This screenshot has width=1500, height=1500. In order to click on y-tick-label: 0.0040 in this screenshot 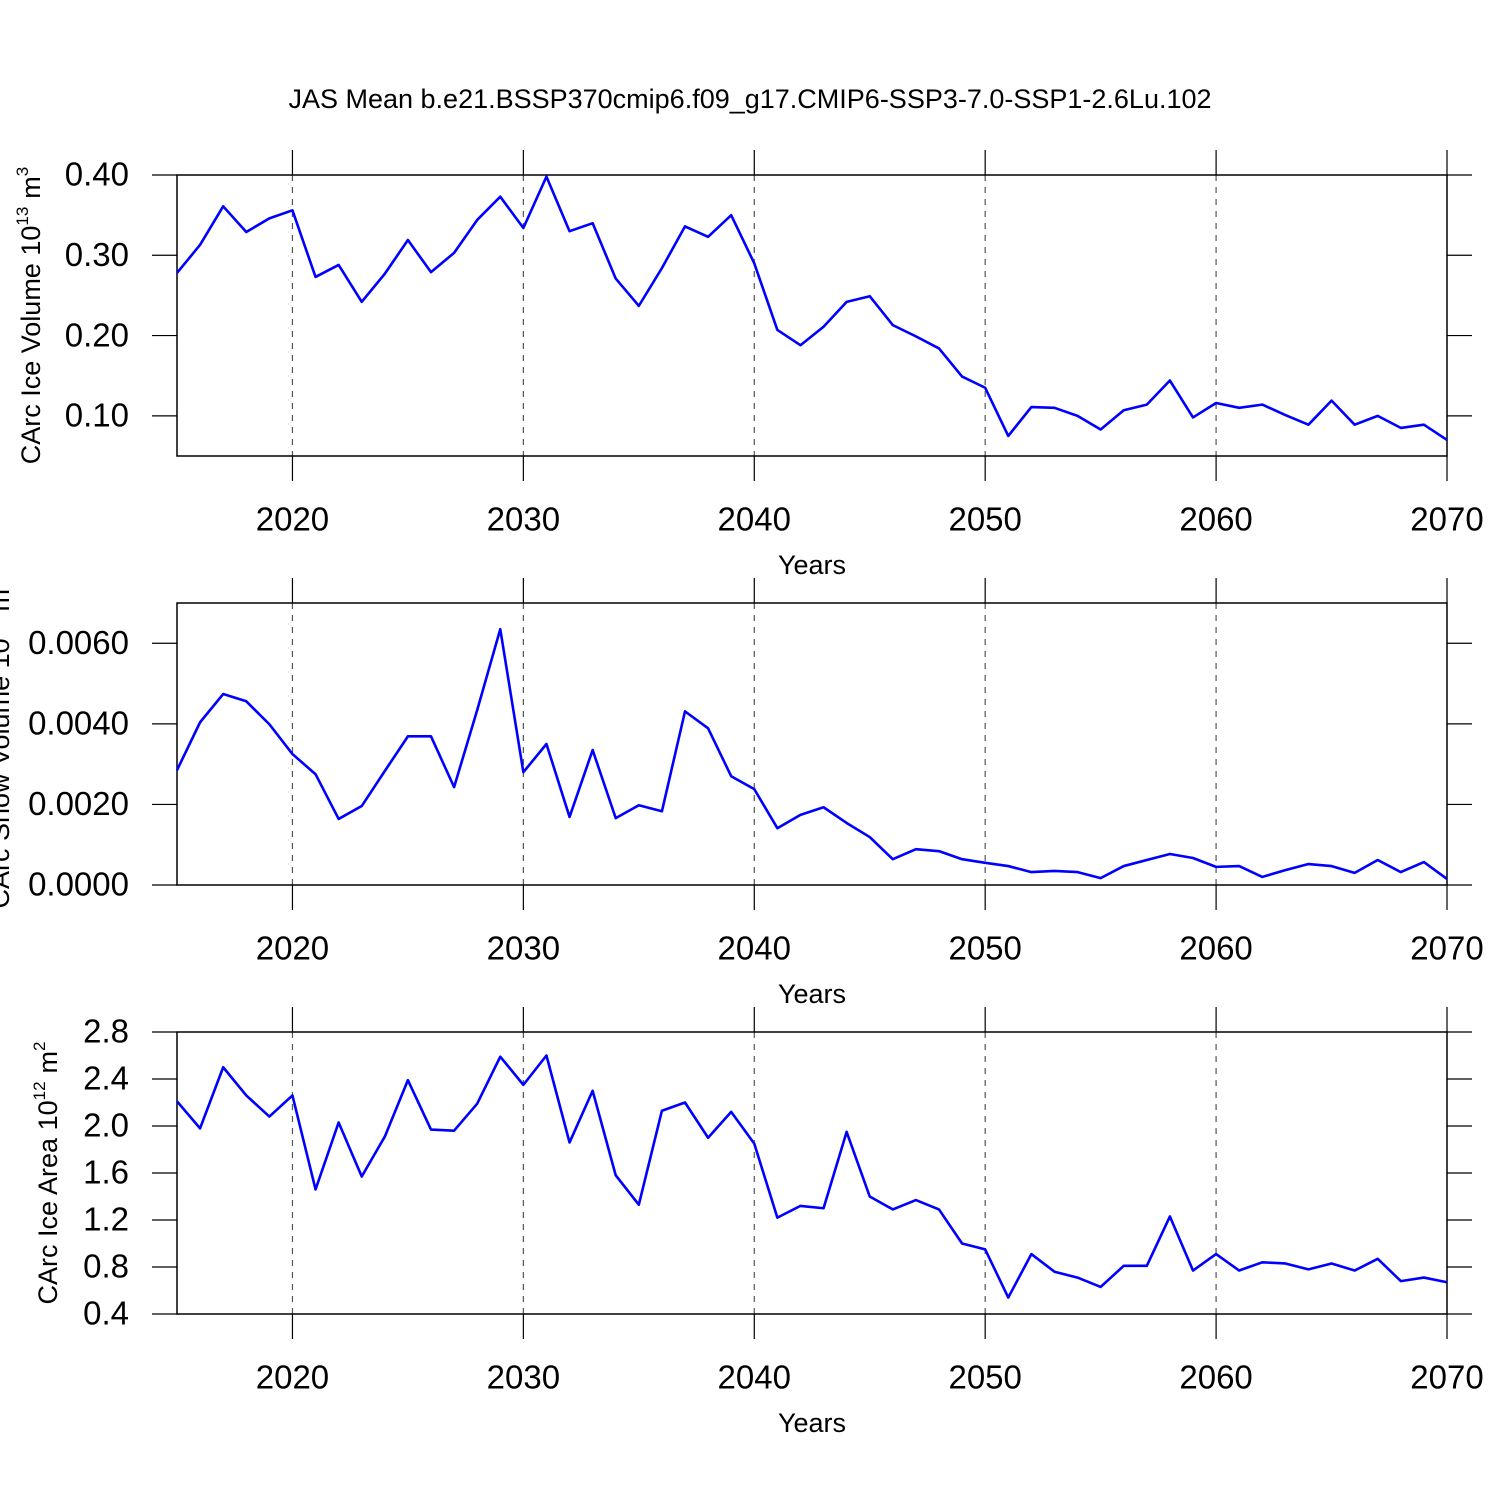, I will do `click(78, 723)`.